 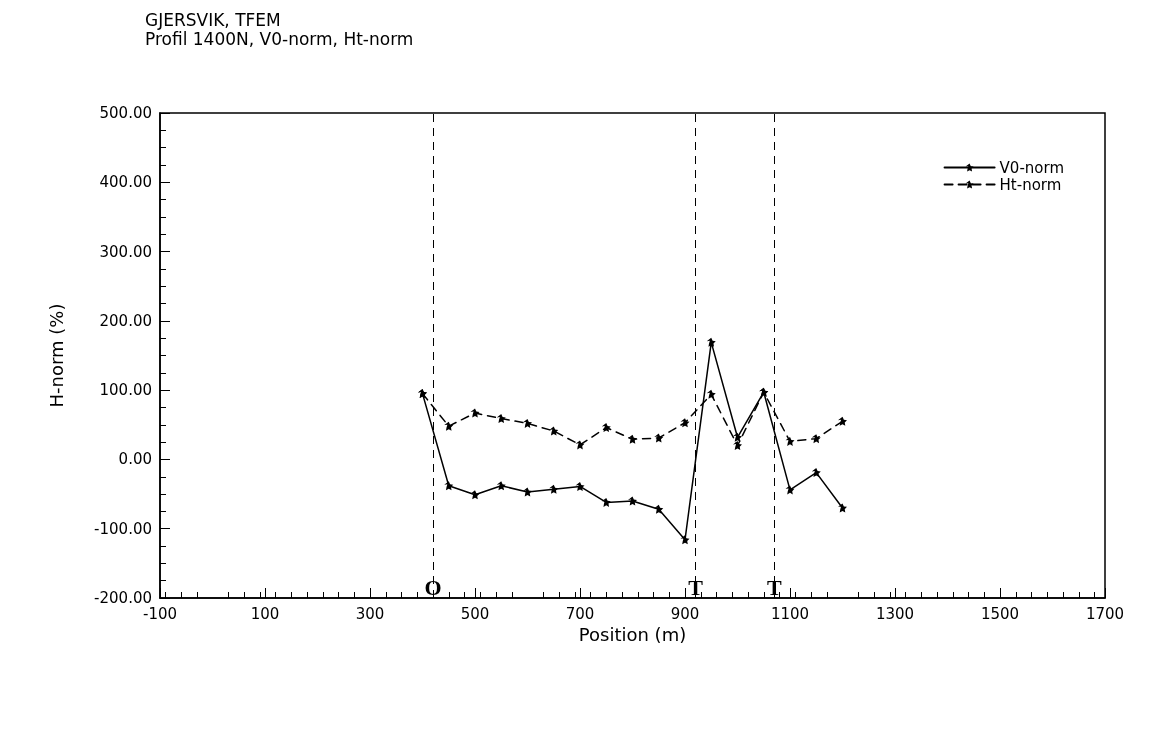 What do you see at coordinates (160, 613) in the screenshot?
I see `x-tick-label: -100` at bounding box center [160, 613].